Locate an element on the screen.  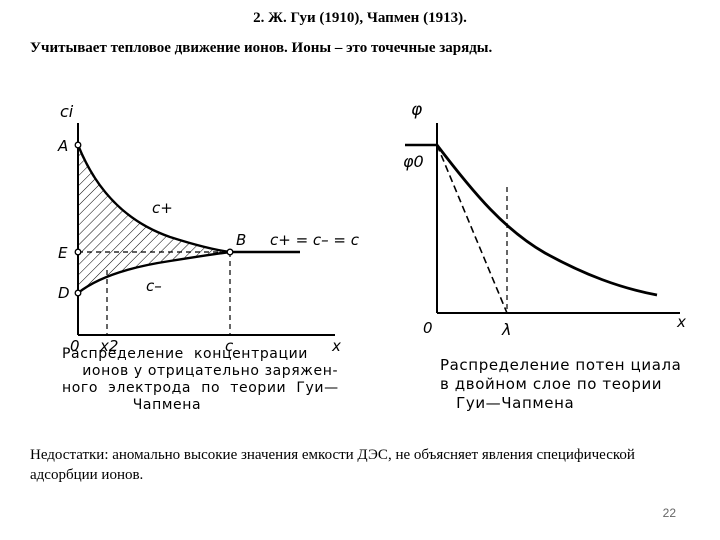
point-a-label: A is located at coordinates (62, 146).